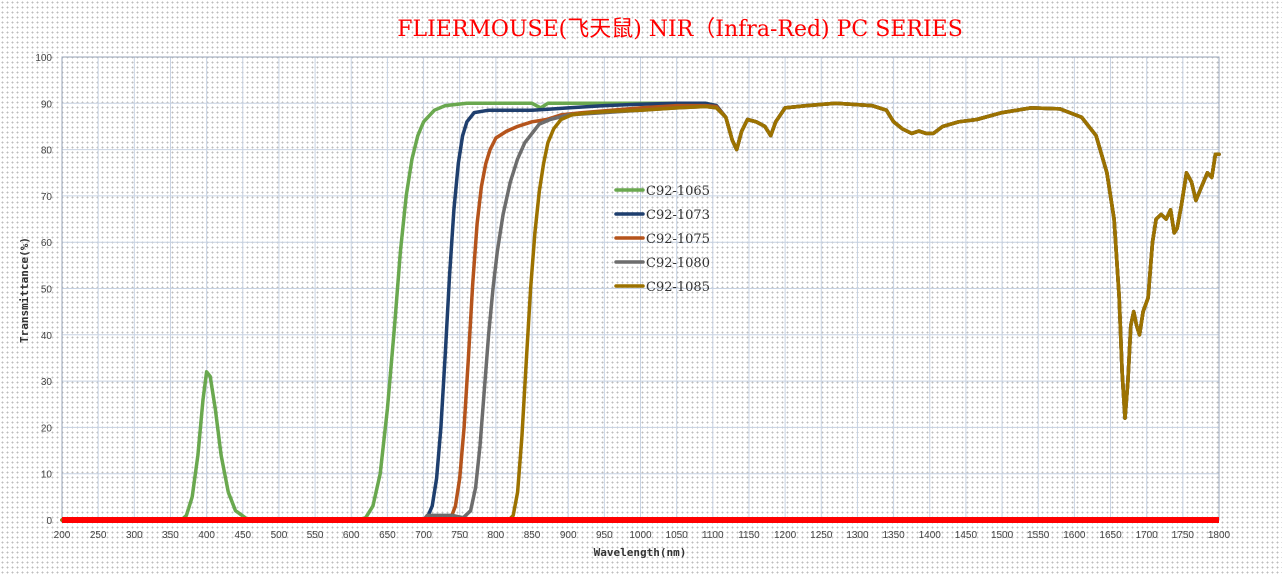  Describe the element at coordinates (1219, 535) in the screenshot. I see `x-tick-label: 1800` at that location.